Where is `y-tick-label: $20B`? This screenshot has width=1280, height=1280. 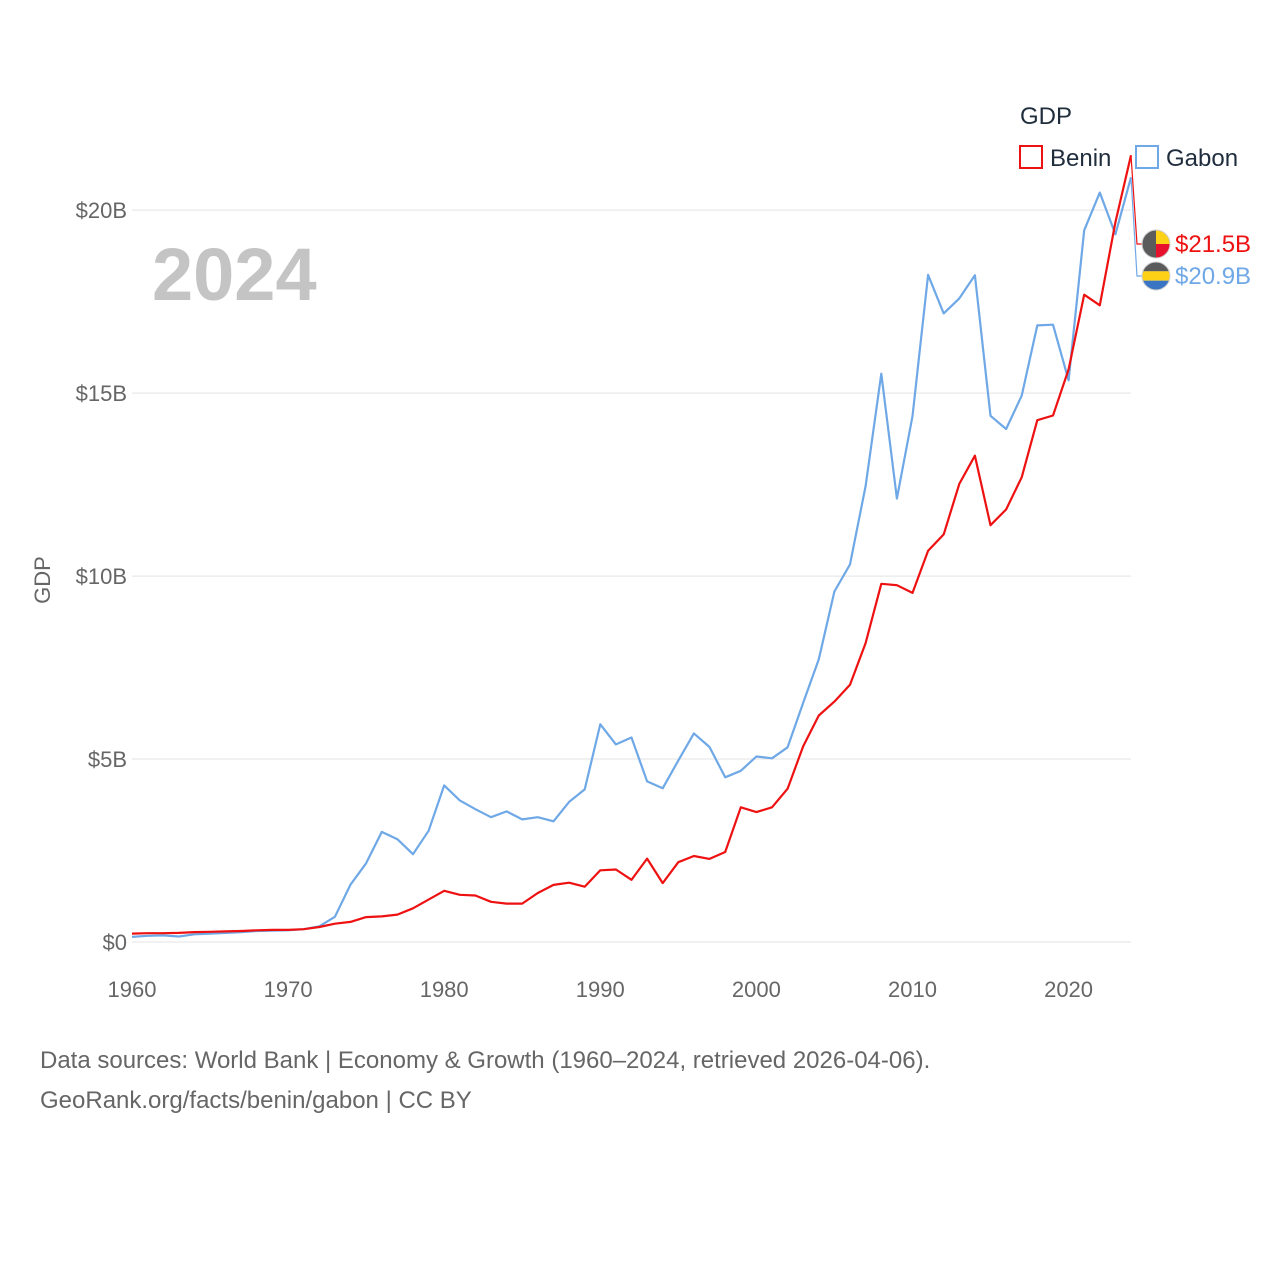 y-tick-label: $20B is located at coordinates (101, 210).